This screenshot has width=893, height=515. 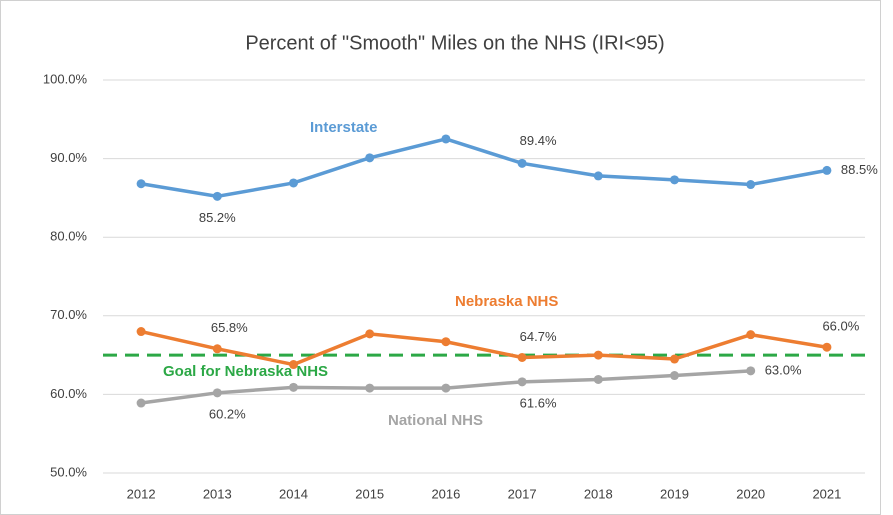 I want to click on y-tick-label: 90.0%, so click(x=68, y=157).